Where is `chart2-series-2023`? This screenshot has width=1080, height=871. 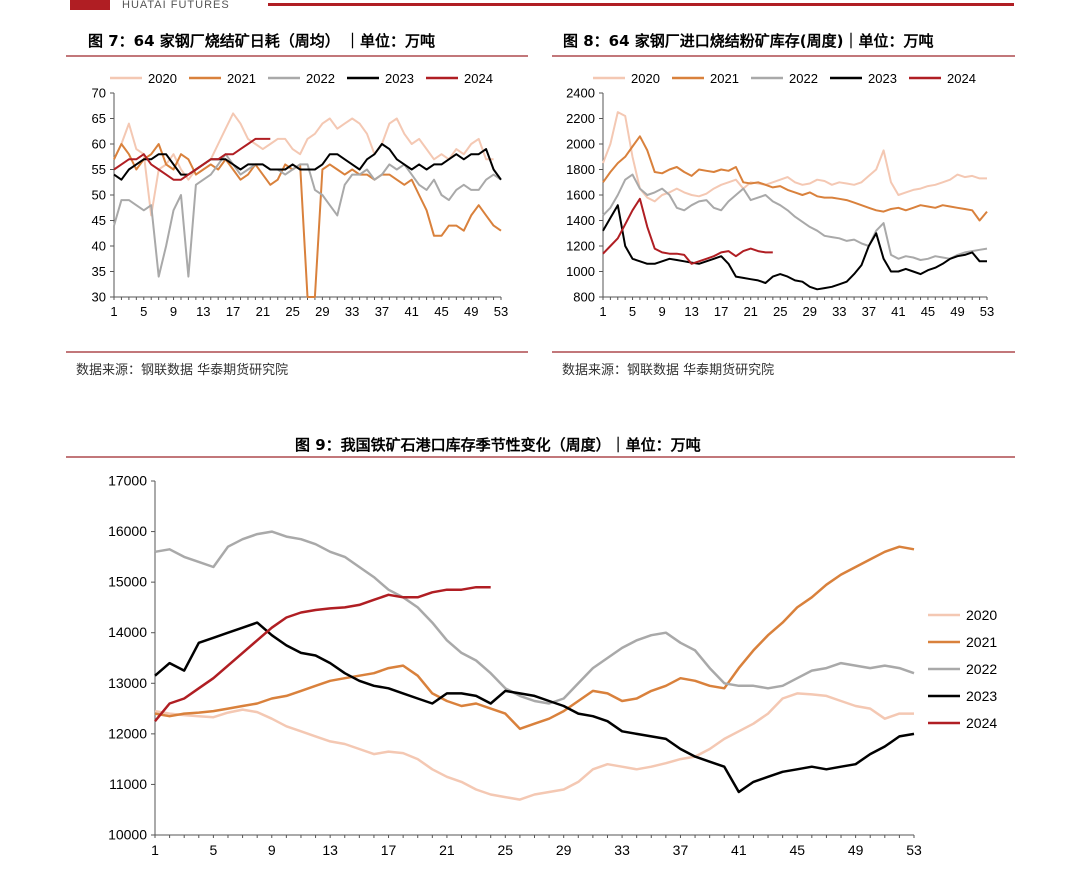 chart2-series-2023 is located at coordinates (794, 247).